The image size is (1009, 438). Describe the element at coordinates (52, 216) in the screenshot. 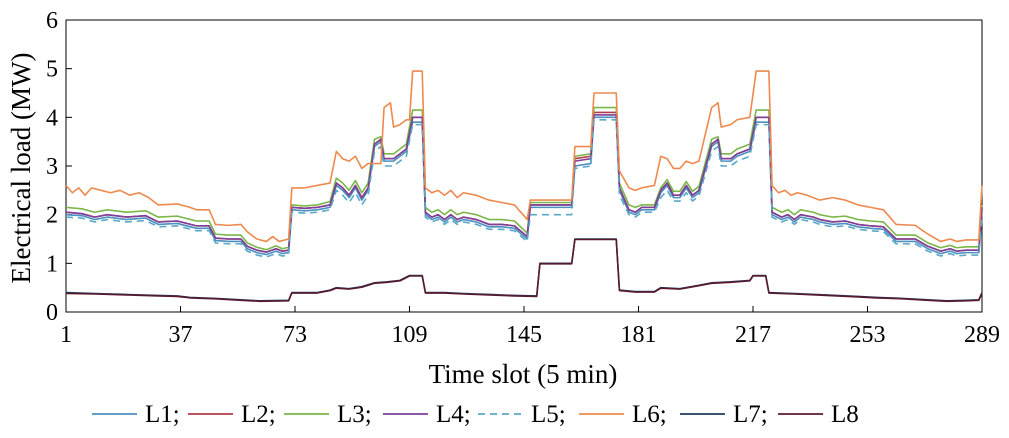

I see `y-tick-label-2: 2` at that location.